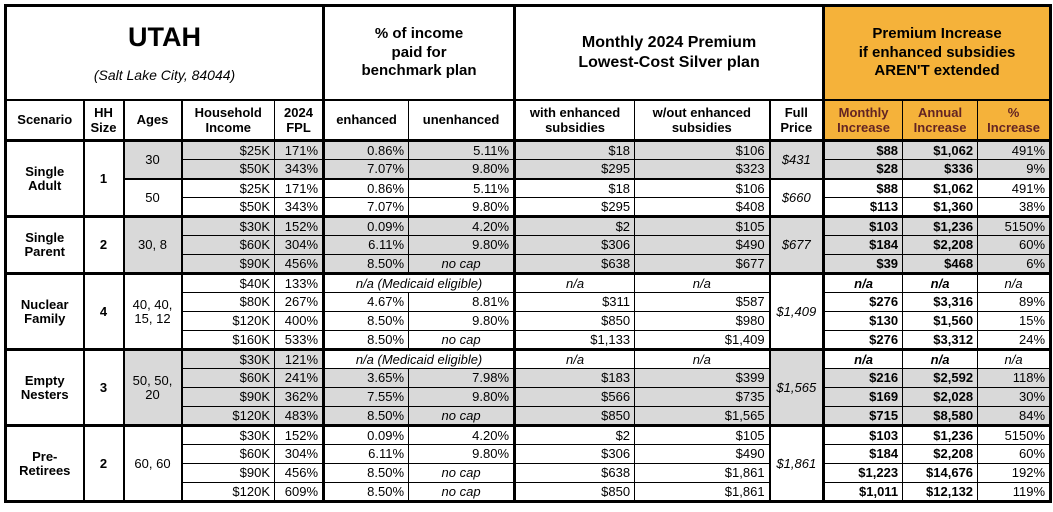 The image size is (1053, 512). What do you see at coordinates (365, 454) in the screenshot?
I see `cell-enhanced-pct: 6.11%` at bounding box center [365, 454].